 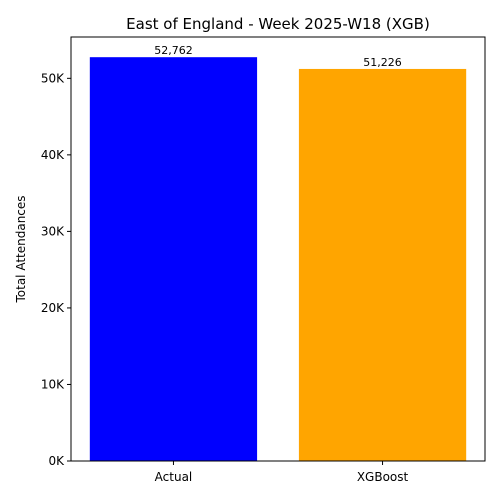 I want to click on chart-title: East of England - Week 2025-W18 (XGB), so click(x=278, y=24).